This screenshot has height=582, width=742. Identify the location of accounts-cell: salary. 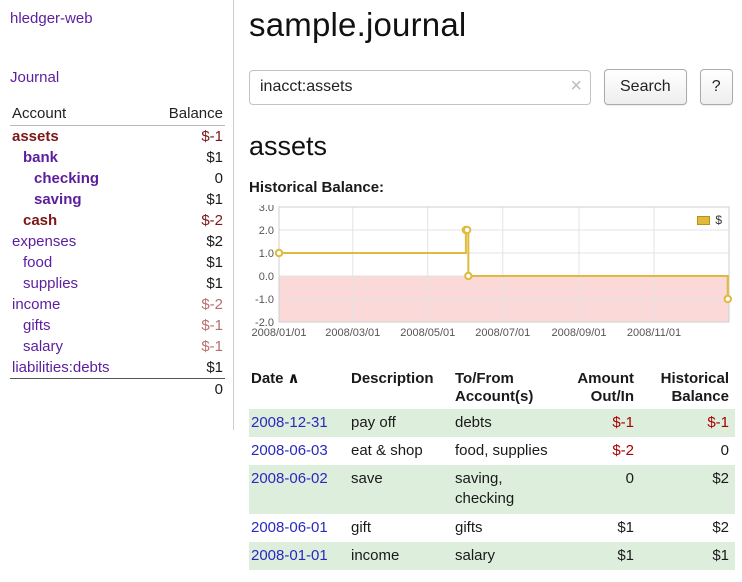
(475, 555).